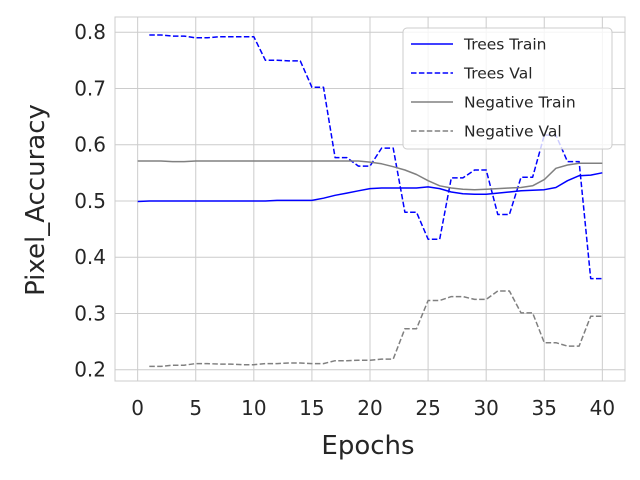 This screenshot has width=640, height=480. I want to click on x-tick-label: 10, so click(253, 408).